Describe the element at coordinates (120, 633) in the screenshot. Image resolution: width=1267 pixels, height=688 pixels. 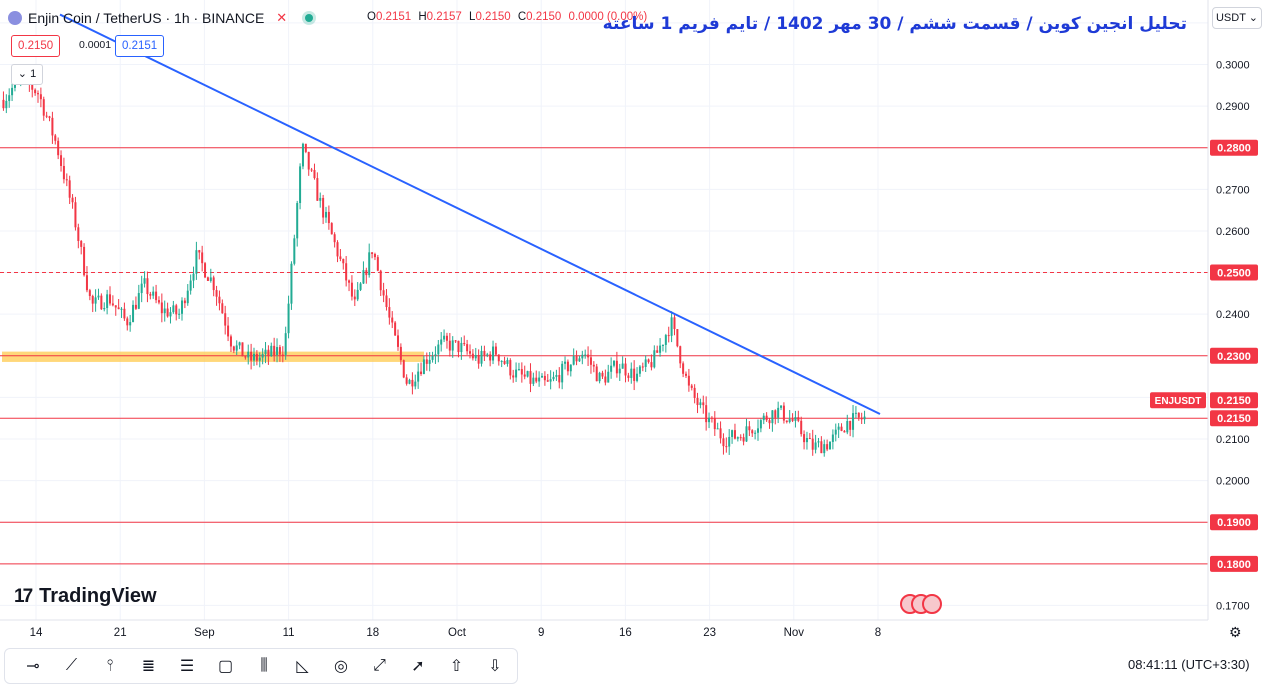
I see `x-tick-label: 21` at that location.